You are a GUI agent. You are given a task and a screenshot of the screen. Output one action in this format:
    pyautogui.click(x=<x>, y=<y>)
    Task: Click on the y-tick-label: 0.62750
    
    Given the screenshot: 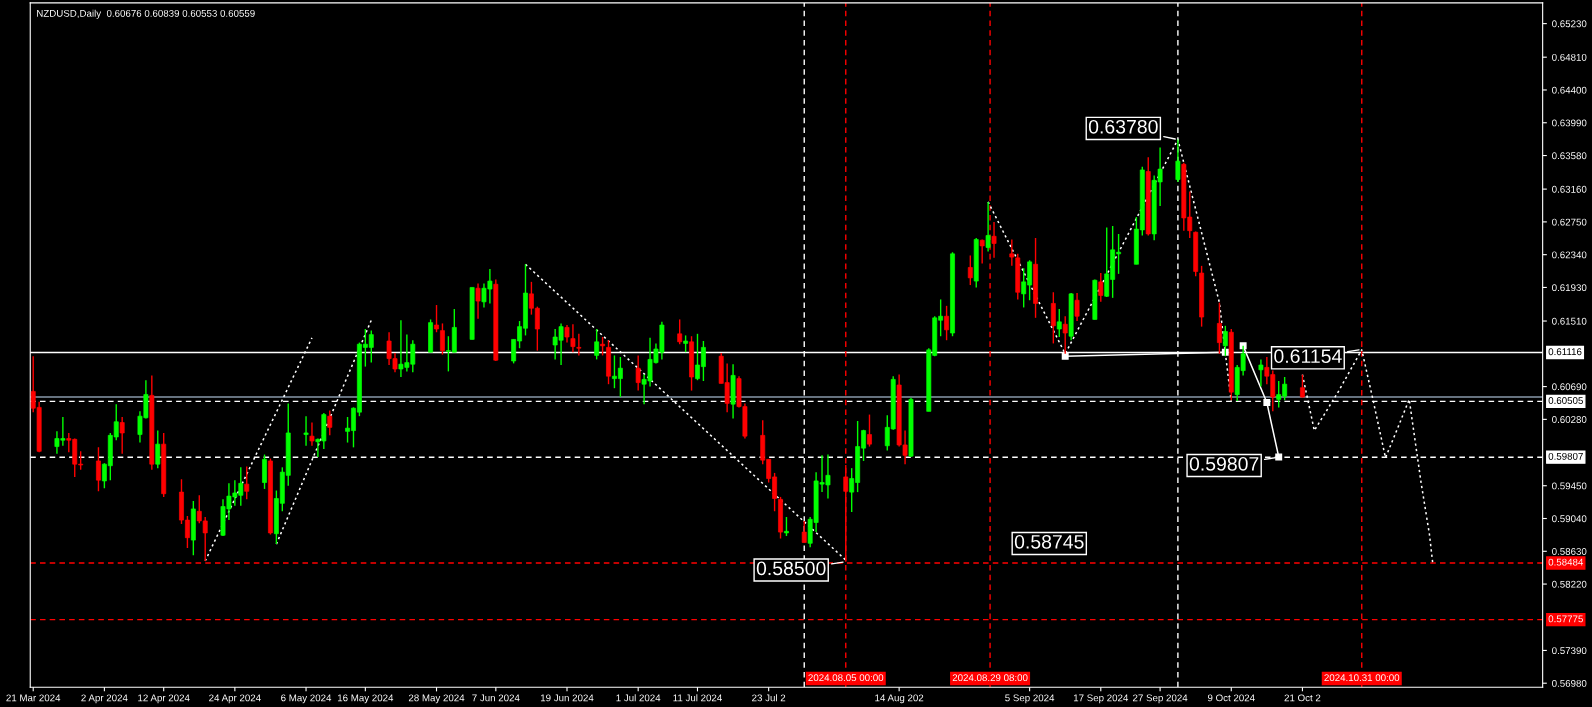 What is the action you would take?
    pyautogui.click(x=1569, y=222)
    